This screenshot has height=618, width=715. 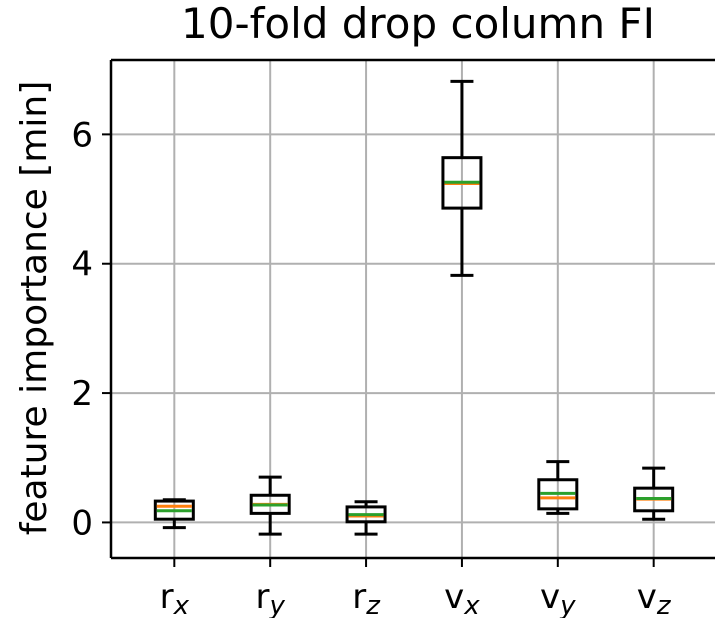 I want to click on x-tick-label: vz, so click(x=654, y=597).